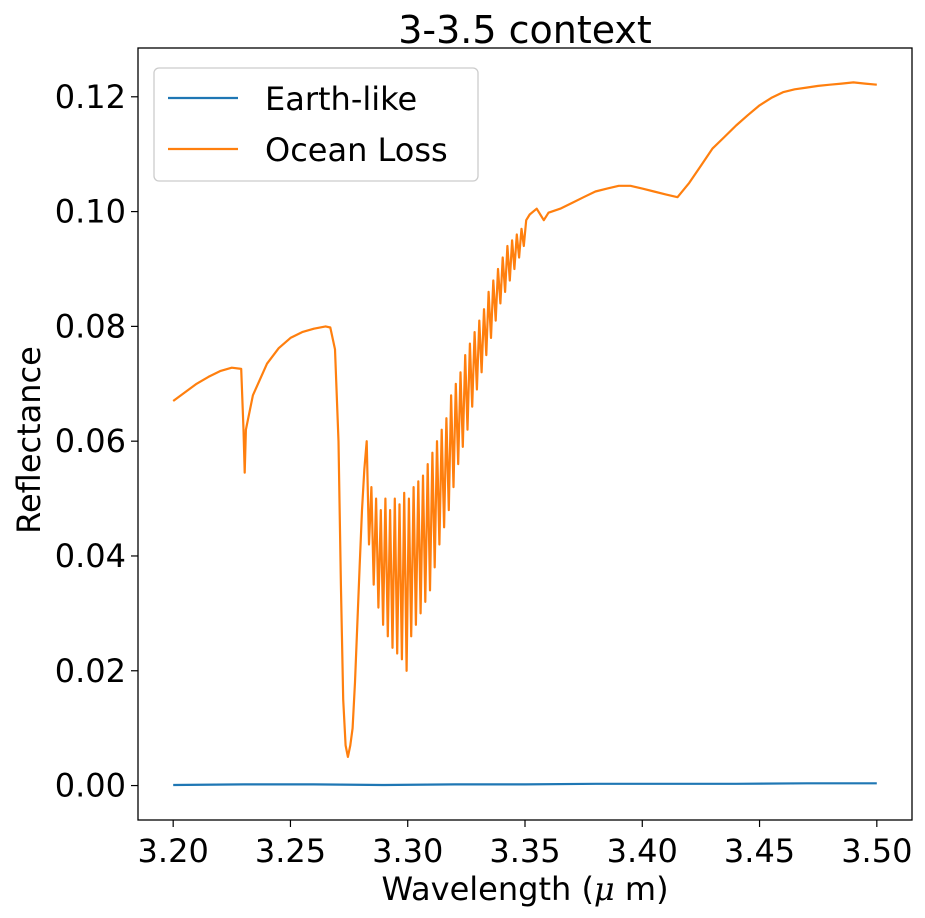 Image resolution: width=925 pixels, height=918 pixels. What do you see at coordinates (759, 851) in the screenshot?
I see `x-tick-label: 3.45` at bounding box center [759, 851].